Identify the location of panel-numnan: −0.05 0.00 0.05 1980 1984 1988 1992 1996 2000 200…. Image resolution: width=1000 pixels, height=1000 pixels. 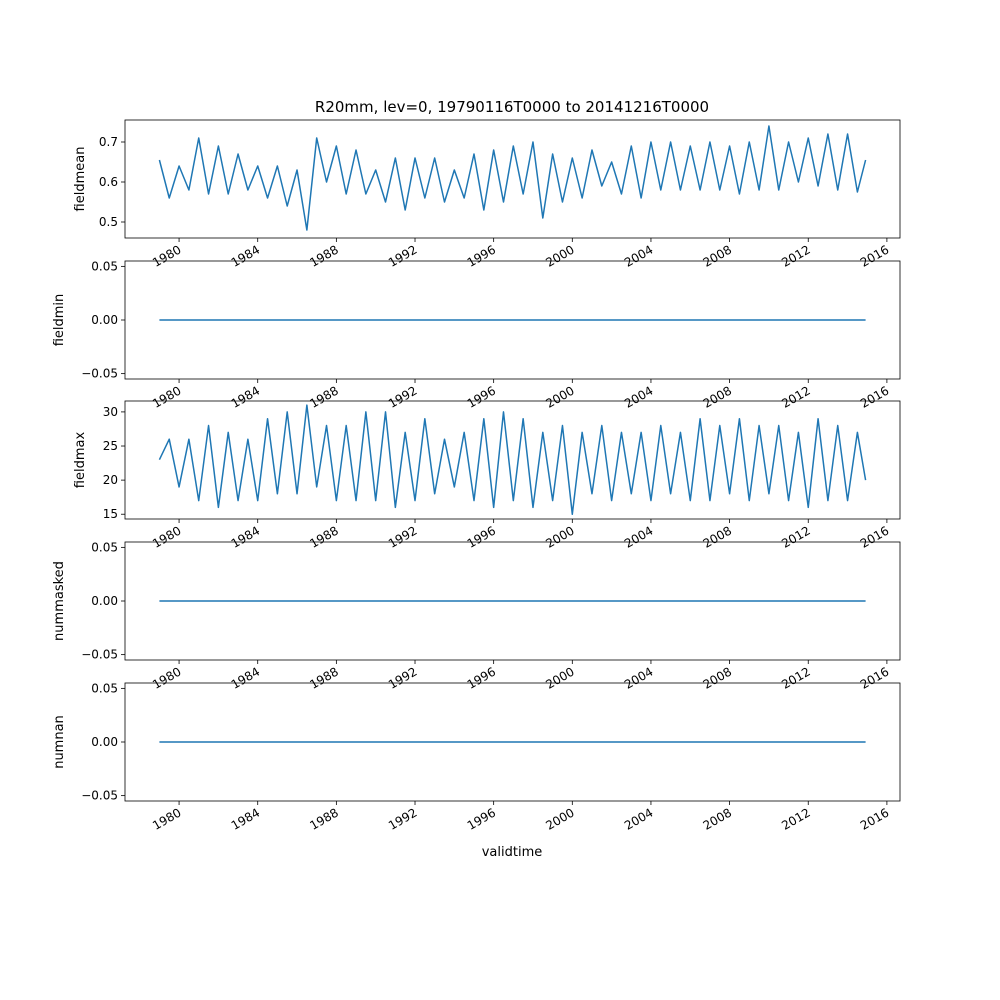
(476, 757).